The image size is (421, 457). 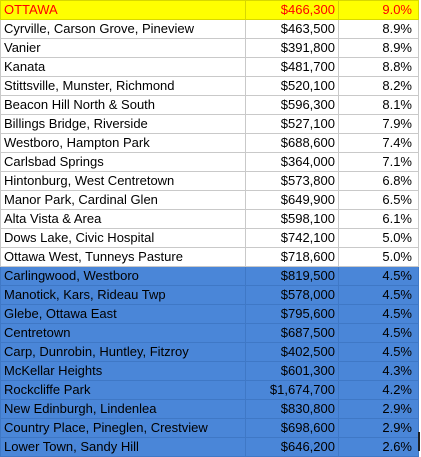 I want to click on price-cell: $742,100, so click(x=292, y=238).